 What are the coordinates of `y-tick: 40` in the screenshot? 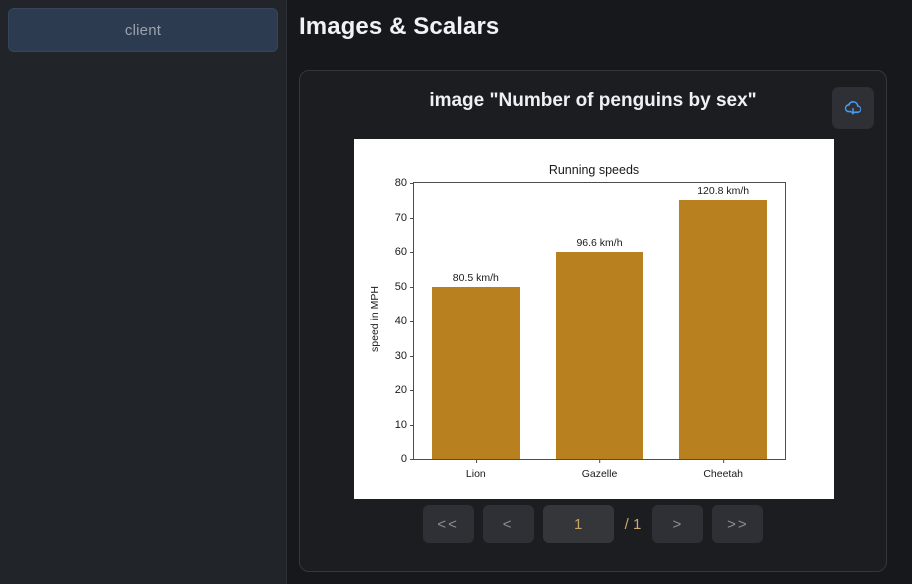 It's located at (405, 321).